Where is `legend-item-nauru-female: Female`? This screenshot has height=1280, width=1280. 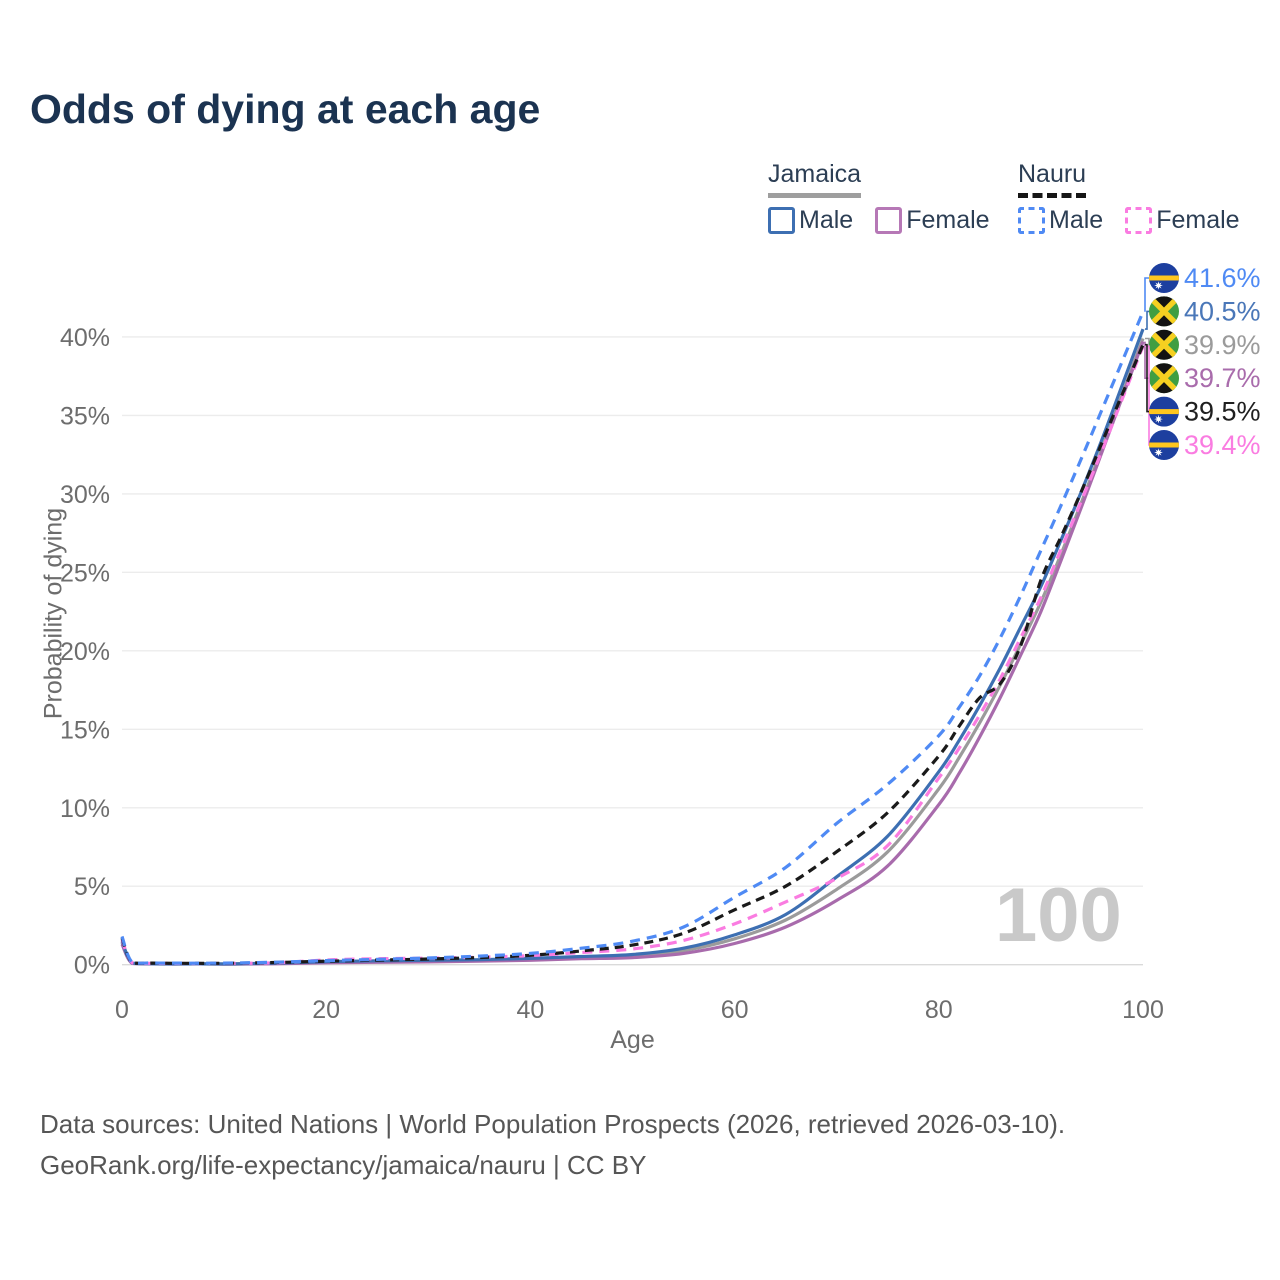
legend-item-nauru-female: Female is located at coordinates (1182, 220).